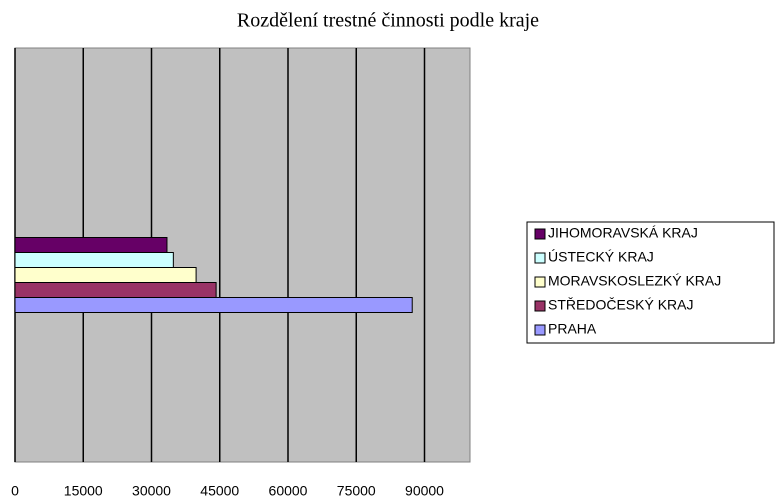 Image resolution: width=776 pixels, height=504 pixels. What do you see at coordinates (219, 491) in the screenshot?
I see `x-tick-label: 45000` at bounding box center [219, 491].